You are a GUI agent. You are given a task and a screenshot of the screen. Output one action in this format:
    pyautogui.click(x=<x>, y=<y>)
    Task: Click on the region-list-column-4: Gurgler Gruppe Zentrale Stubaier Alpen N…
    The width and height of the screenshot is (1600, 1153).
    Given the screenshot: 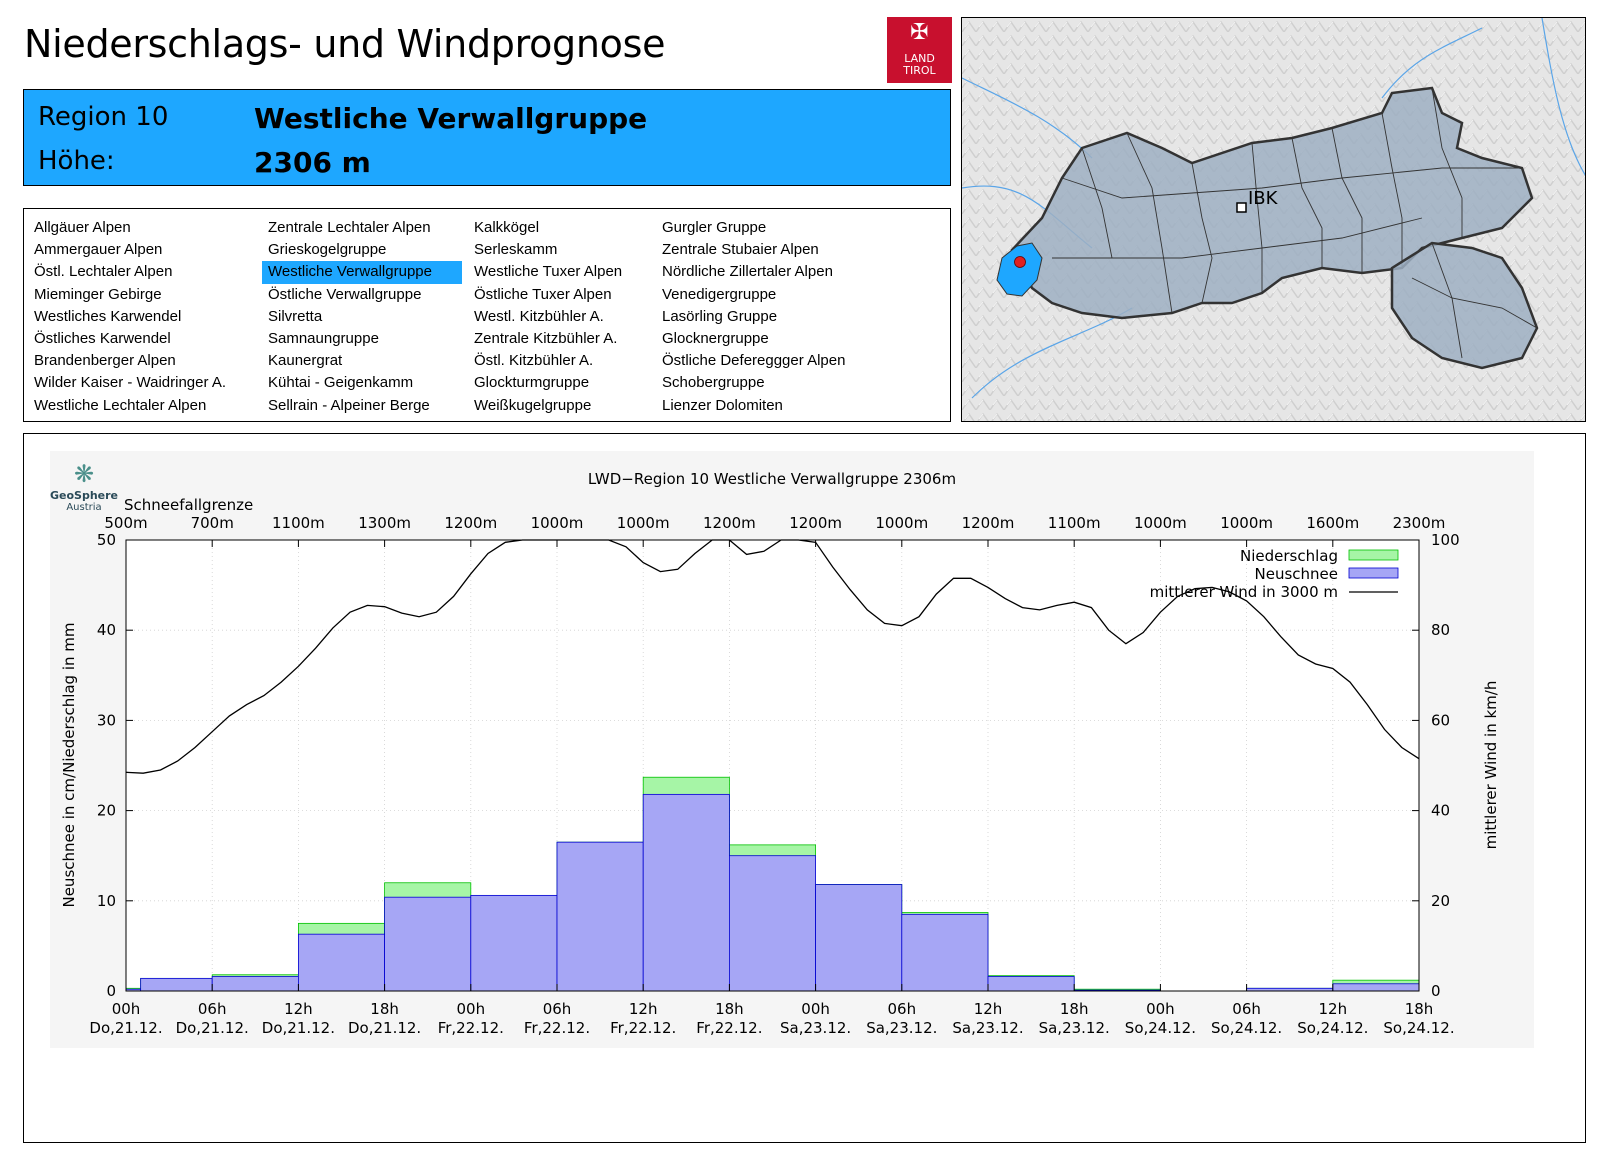 What is the action you would take?
    pyautogui.click(x=756, y=317)
    